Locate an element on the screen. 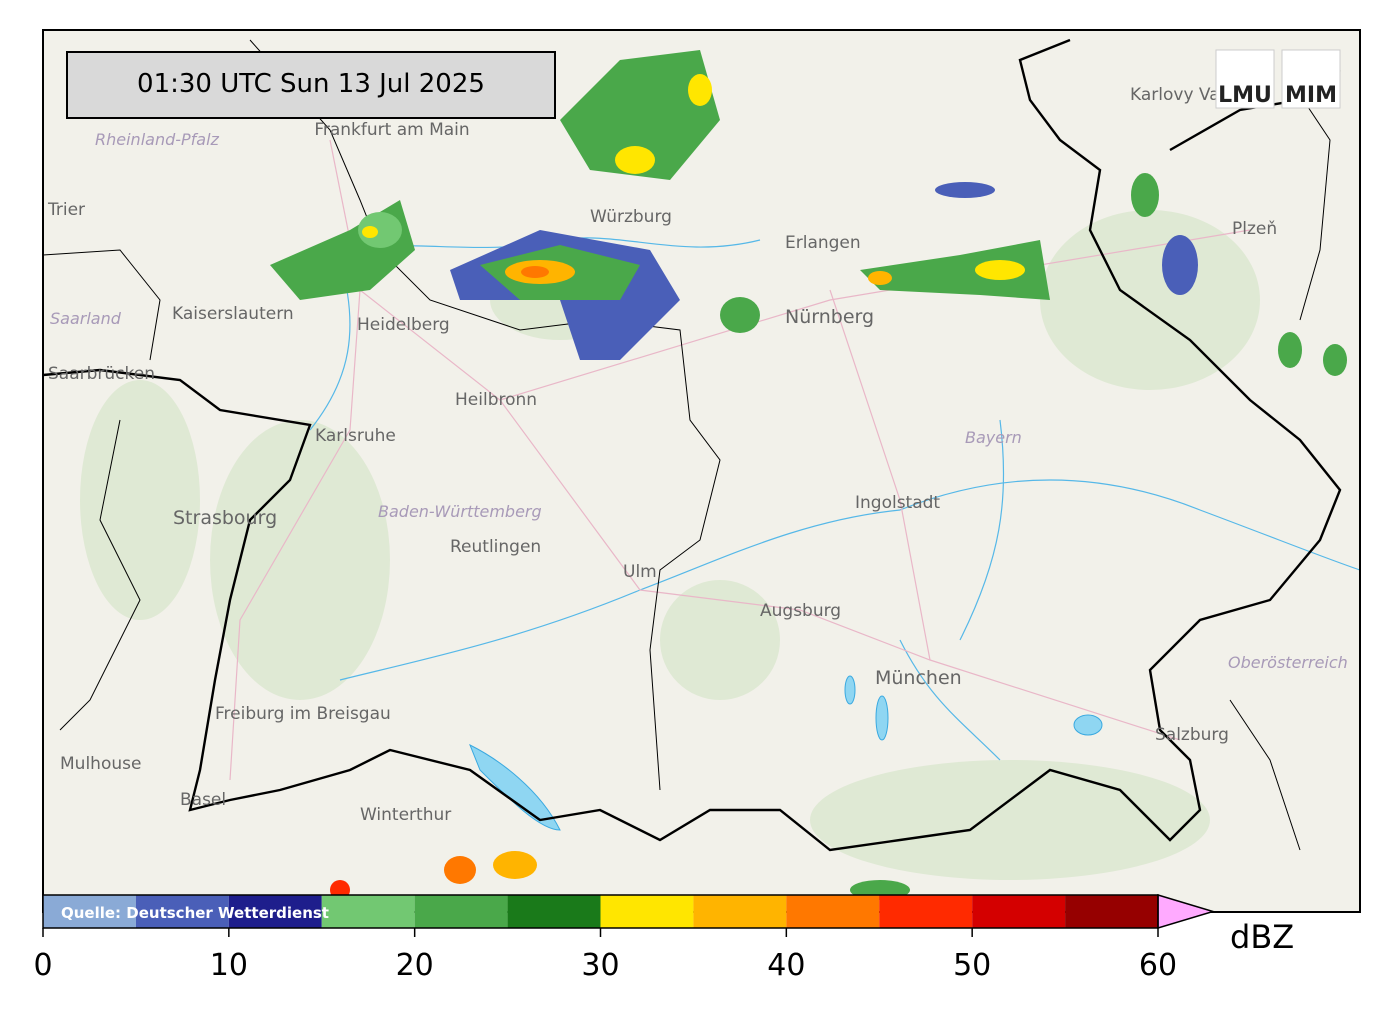 Image resolution: width=1390 pixels, height=1029 pixels. place-label: Nürnberg is located at coordinates (829, 317).